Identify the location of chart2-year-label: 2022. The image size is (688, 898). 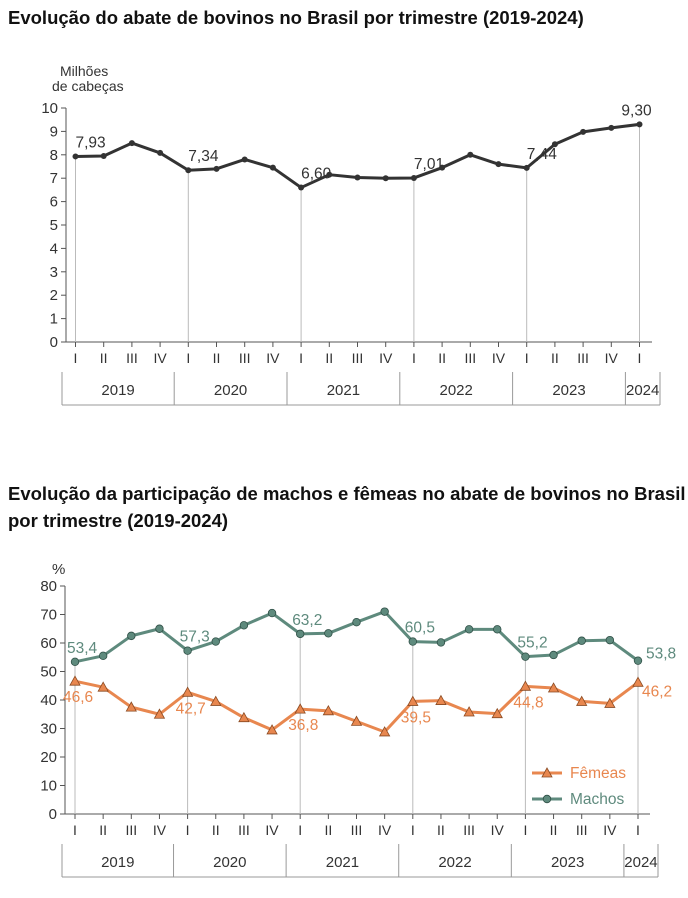
(454, 862).